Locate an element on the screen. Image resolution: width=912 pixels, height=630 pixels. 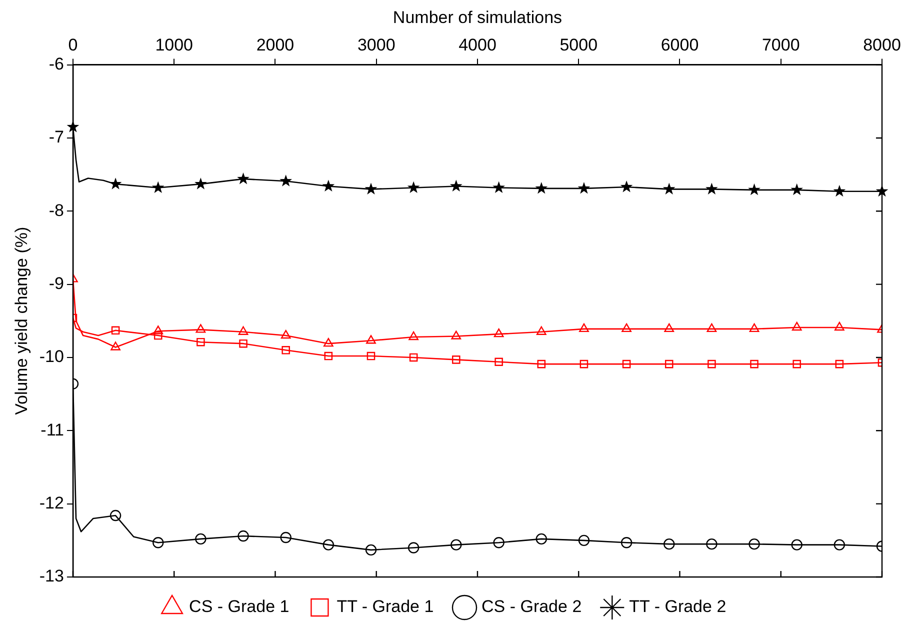
x-tick-label: 7000 is located at coordinates (781, 44).